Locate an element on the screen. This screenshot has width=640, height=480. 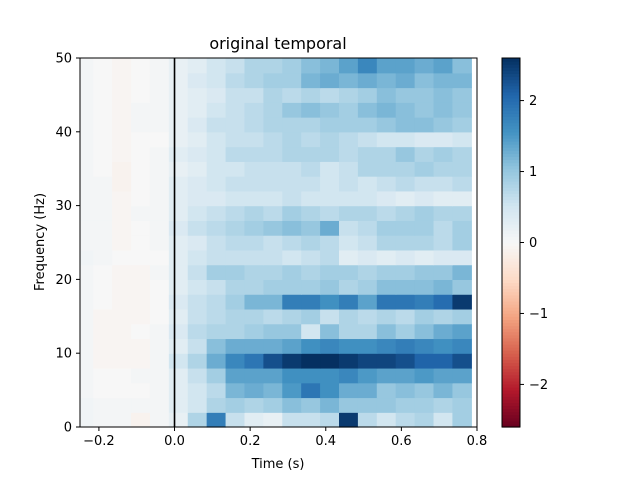
colorbar-tick-label: −1 is located at coordinates (538, 314).